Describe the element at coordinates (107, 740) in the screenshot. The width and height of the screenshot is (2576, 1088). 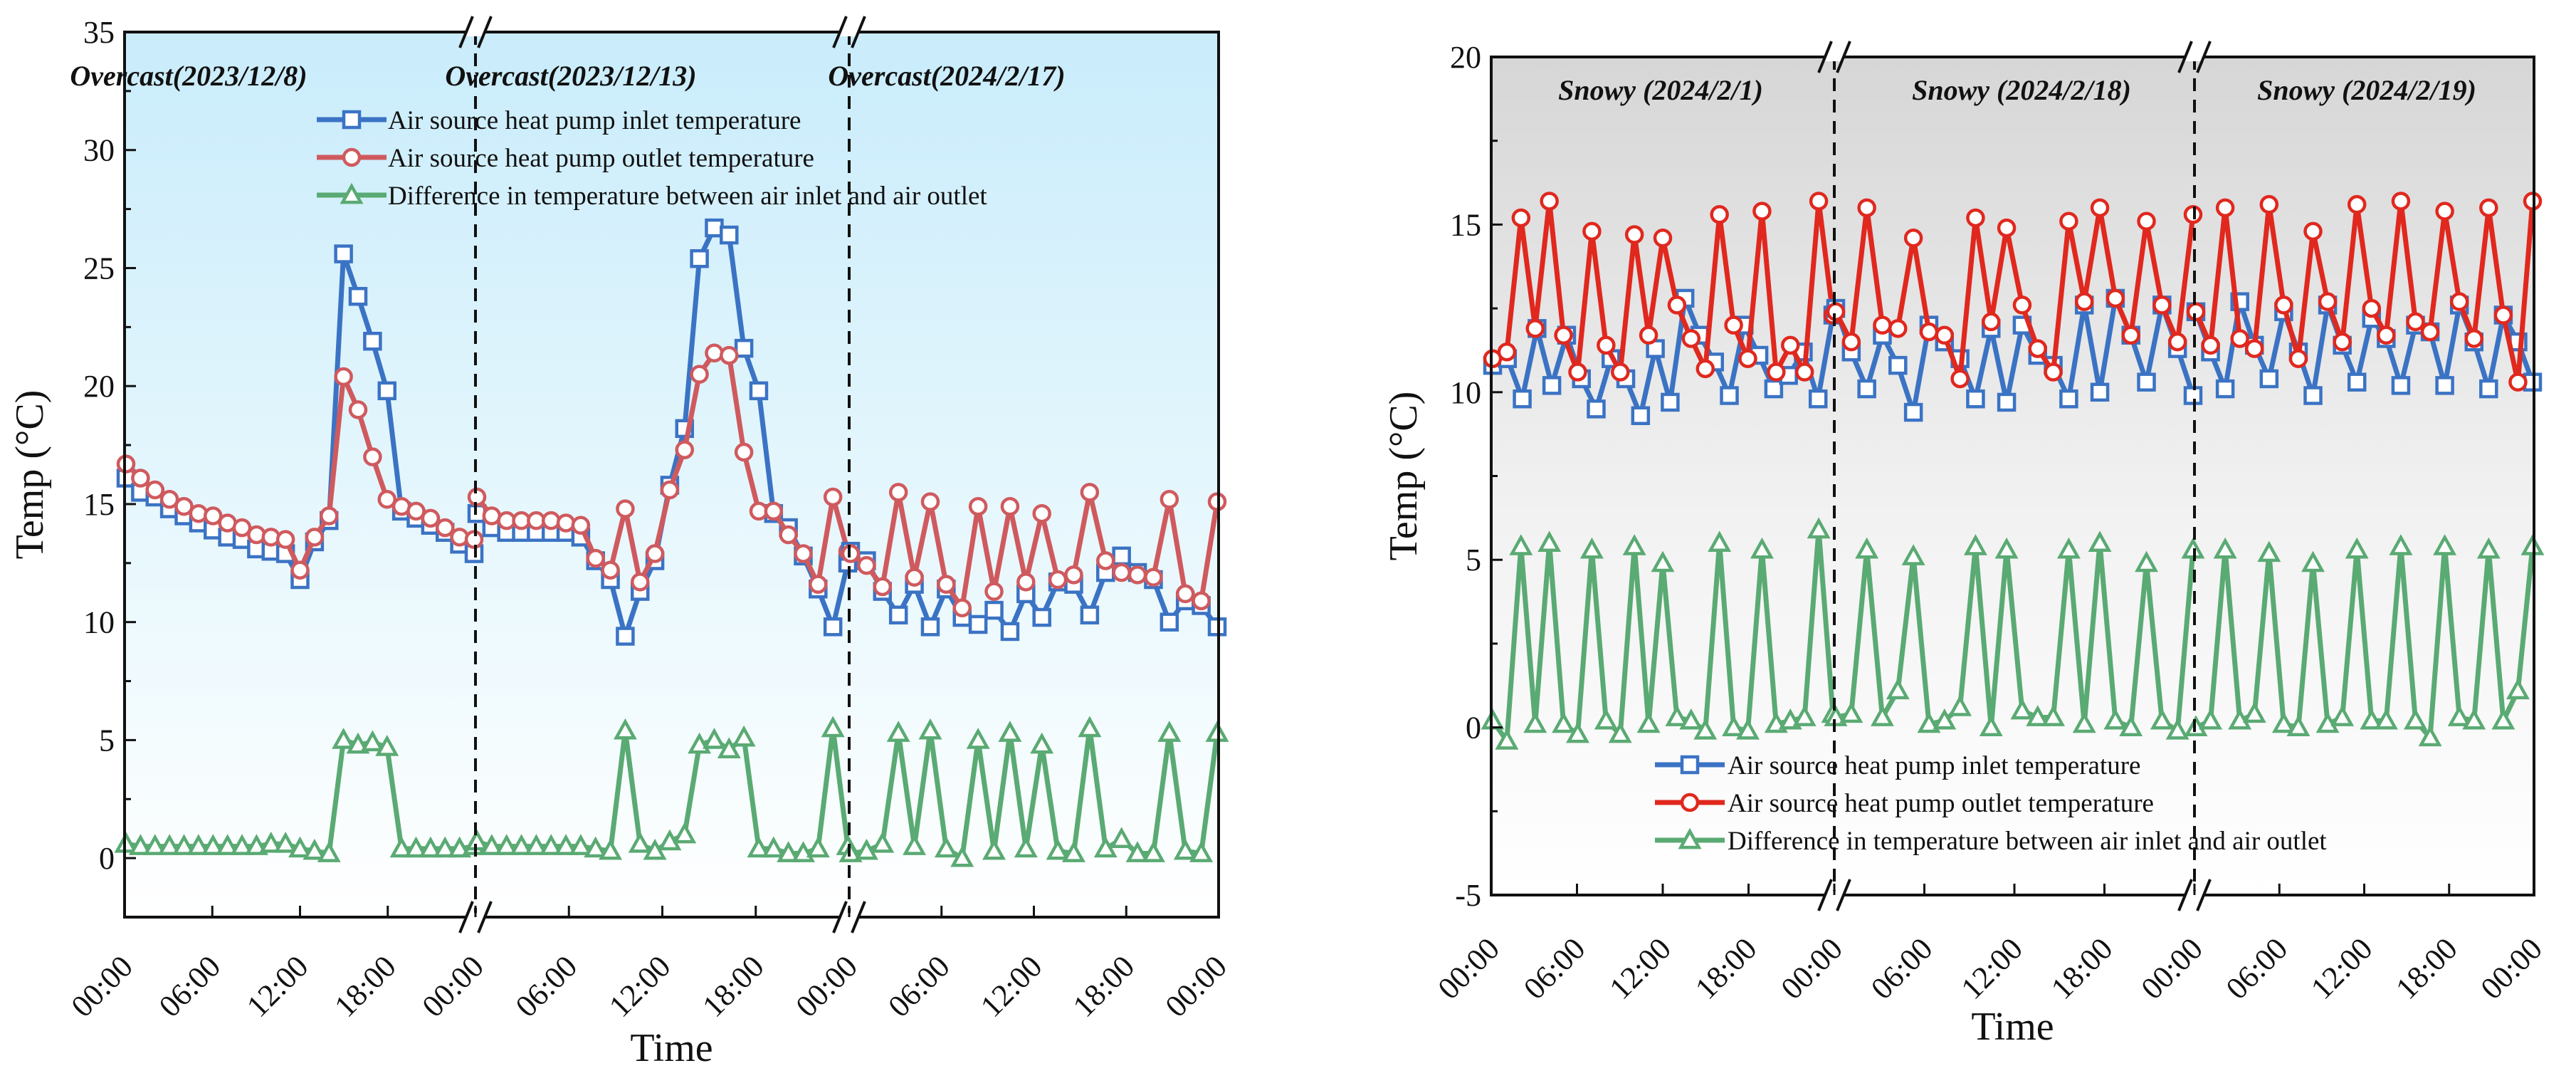
I see `y-tick-label: 5` at that location.